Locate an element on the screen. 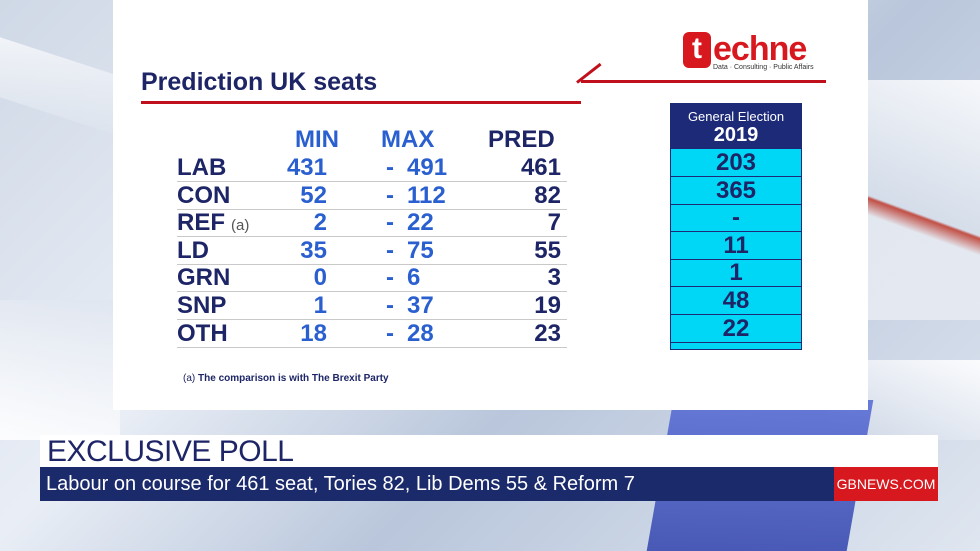 This screenshot has width=980, height=551. min-header: MIN is located at coordinates (317, 139).